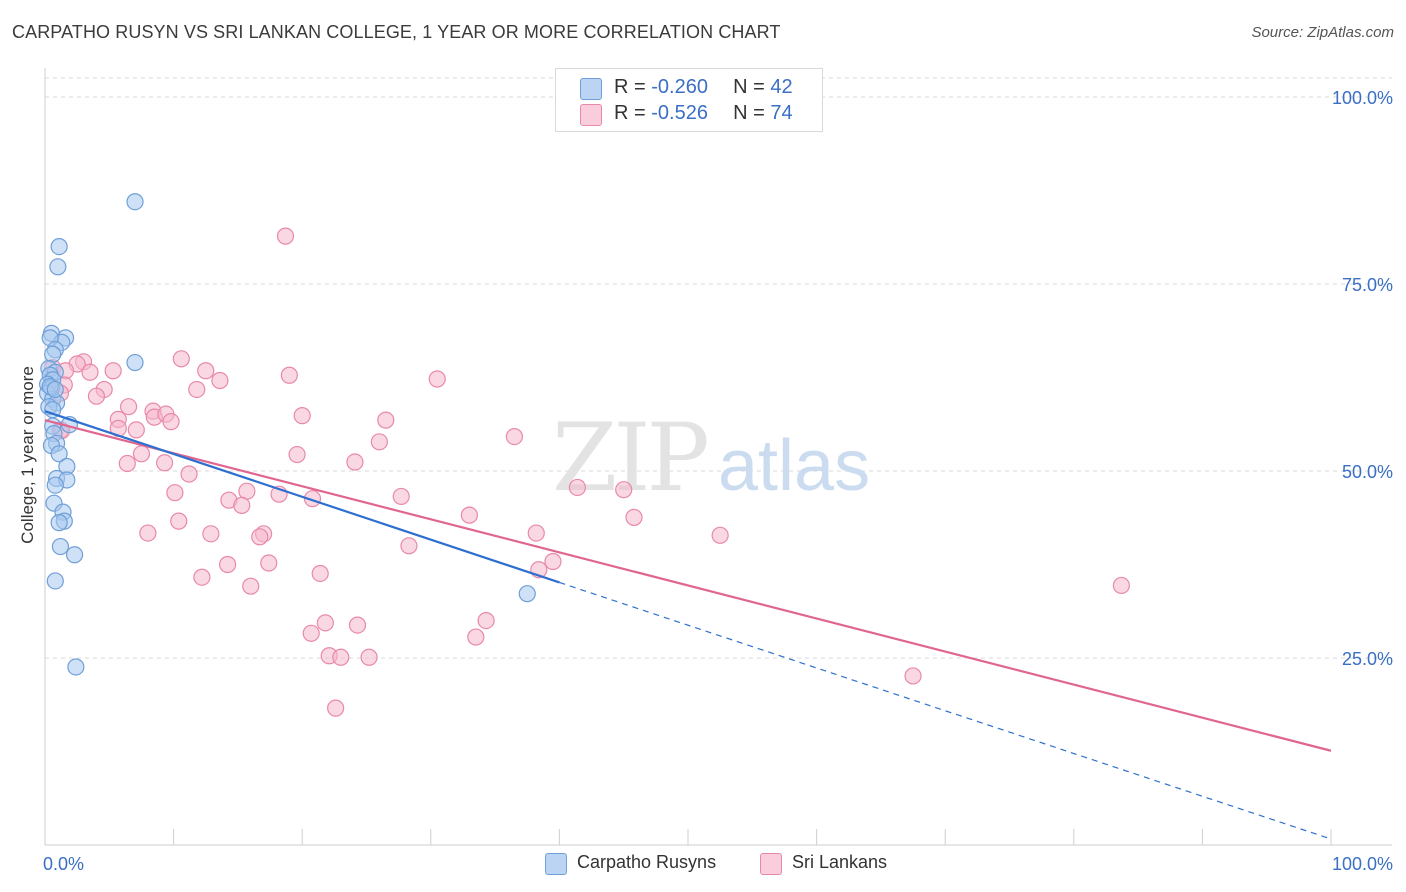 The image size is (1406, 892). Describe the element at coordinates (711, 458) in the screenshot. I see `watermark: ZIP atlas` at that location.